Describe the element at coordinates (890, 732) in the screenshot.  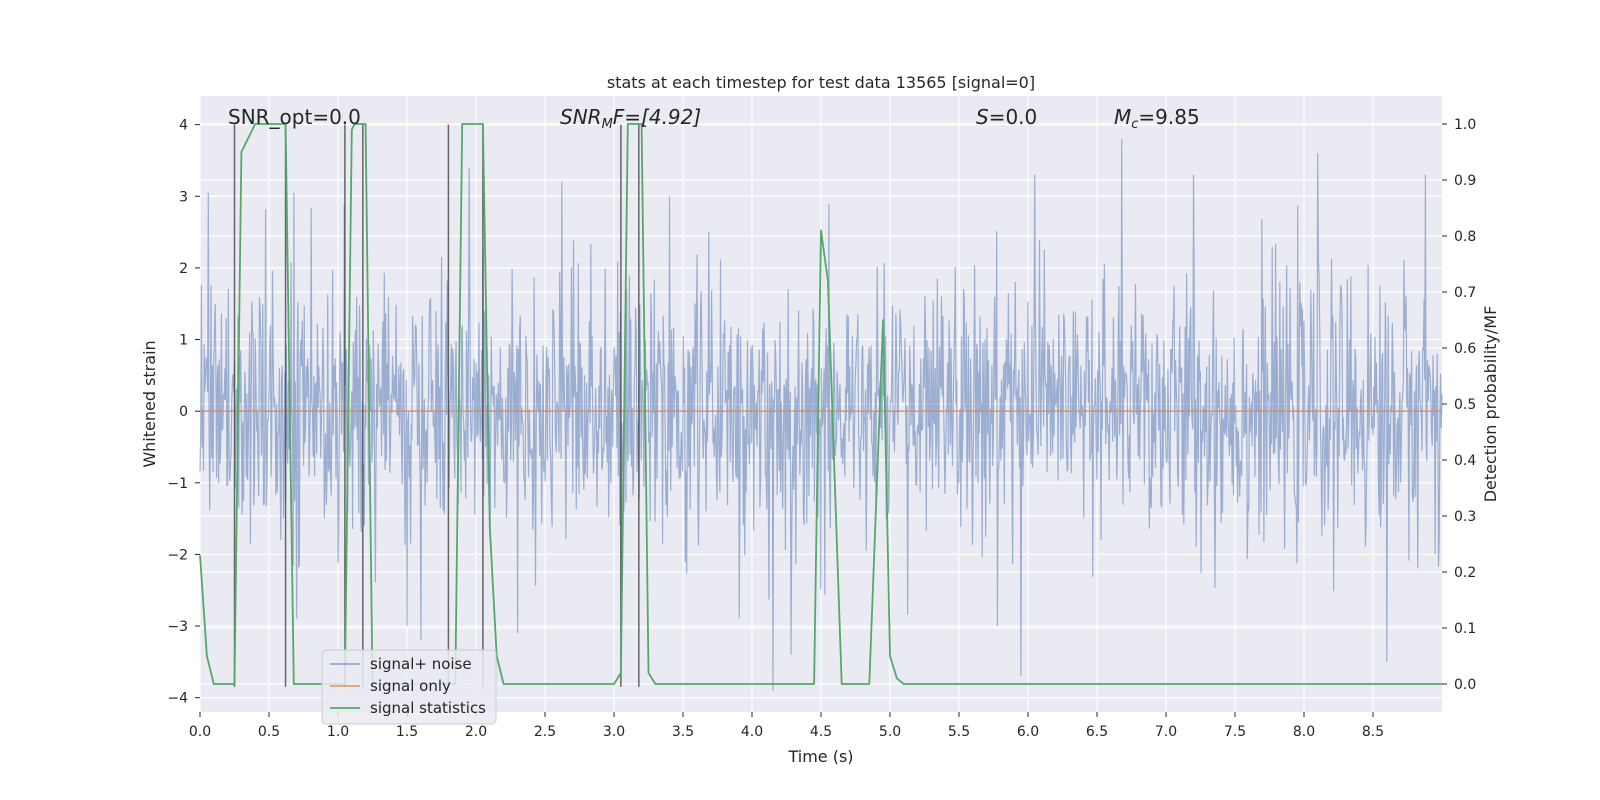
I see `x-tick-label: 5.0` at that location.